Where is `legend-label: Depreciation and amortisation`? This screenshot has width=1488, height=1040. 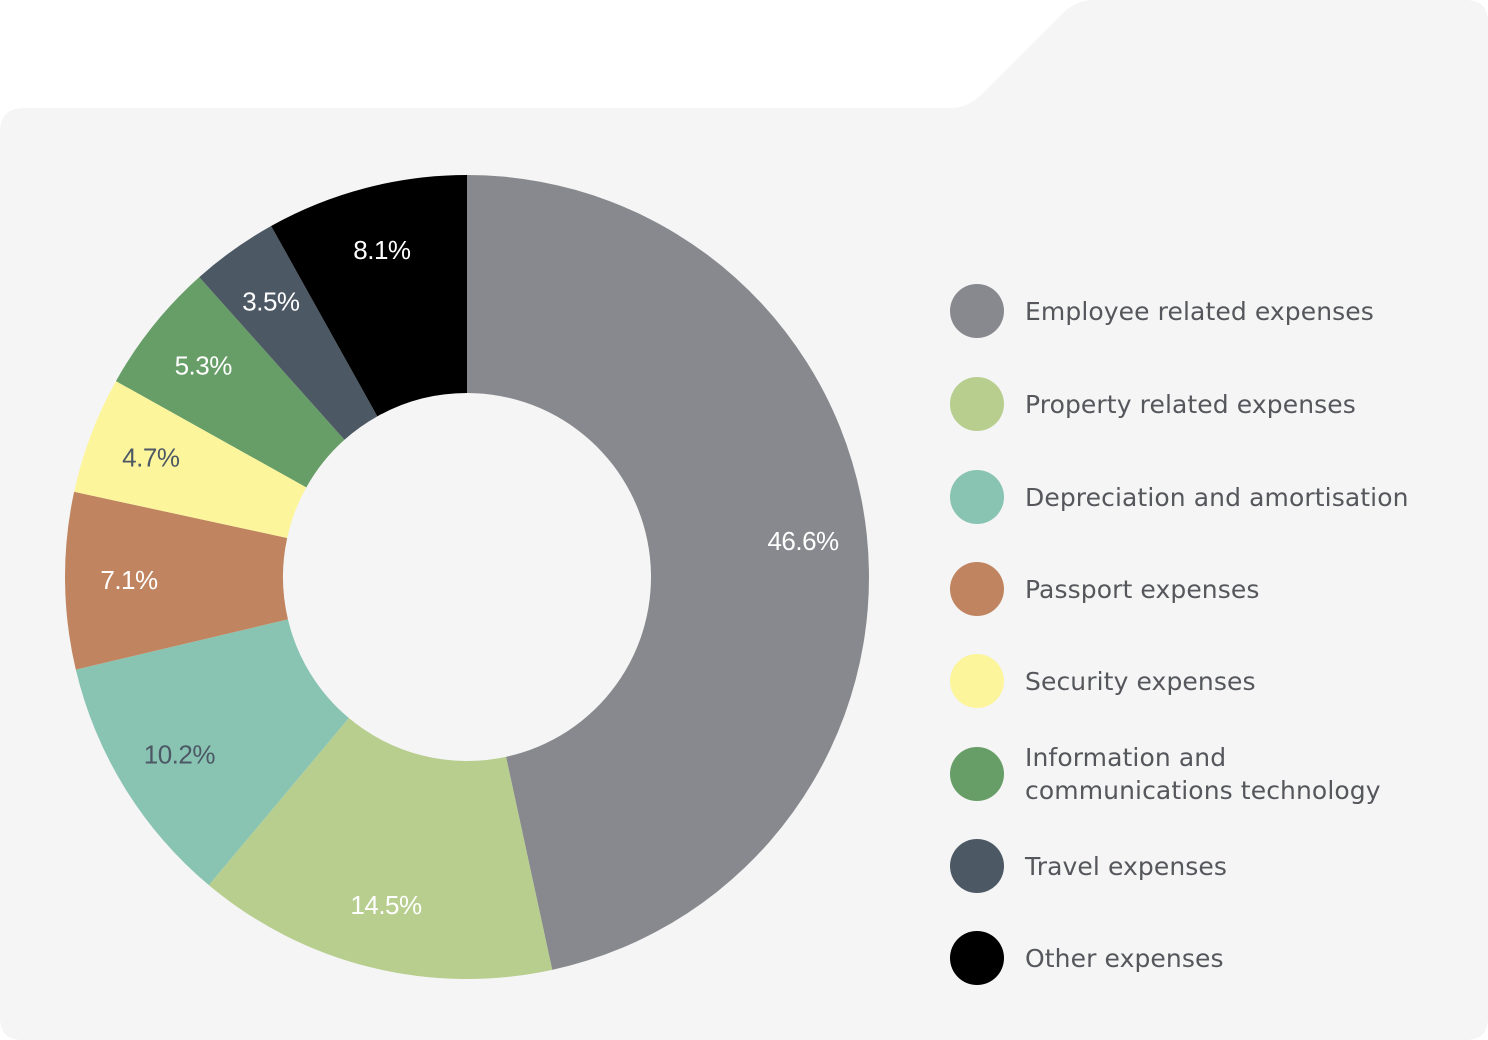 legend-label: Depreciation and amortisation is located at coordinates (1217, 497).